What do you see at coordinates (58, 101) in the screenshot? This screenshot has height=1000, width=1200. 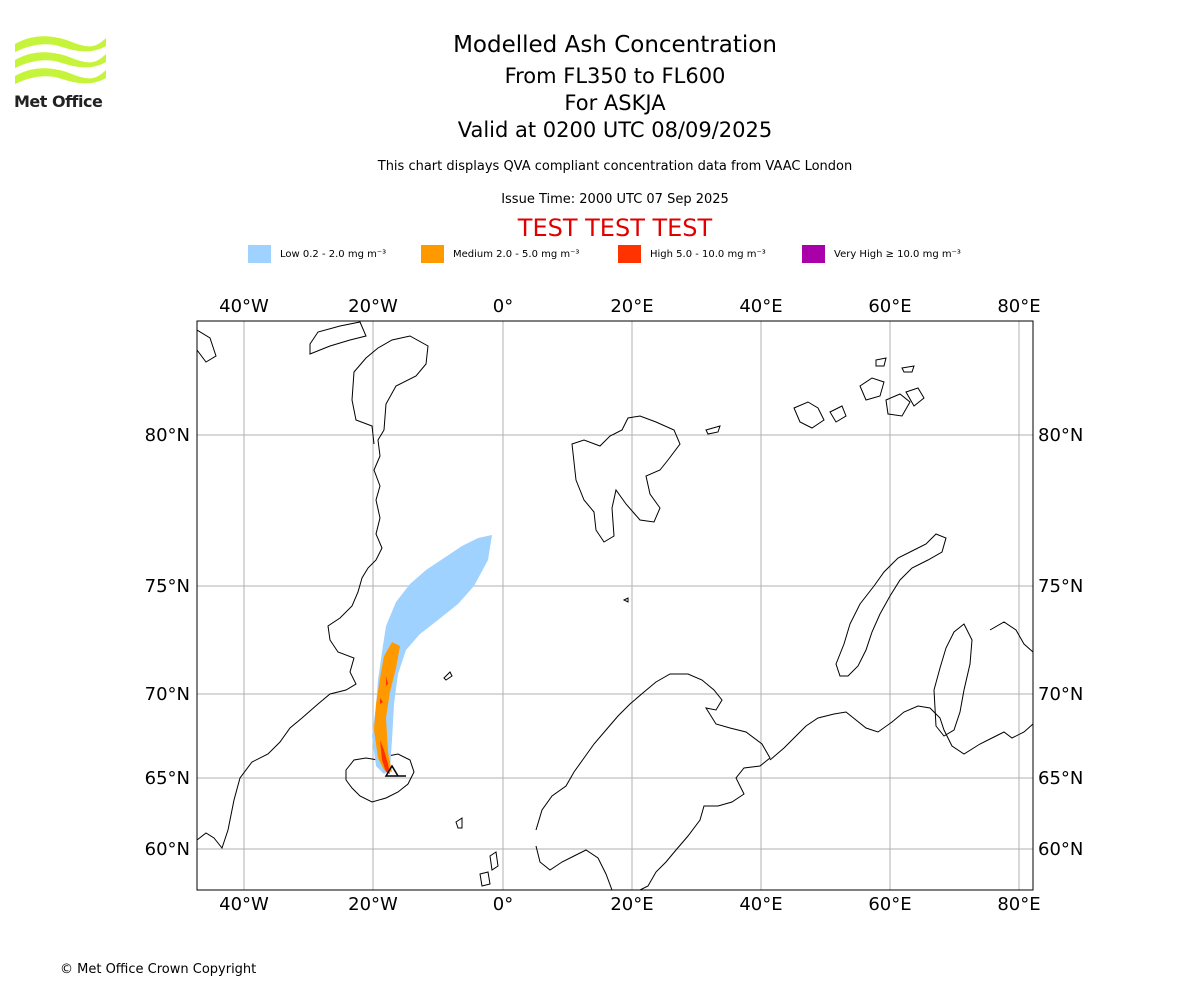 I see `logo-text: Met Office` at bounding box center [58, 101].